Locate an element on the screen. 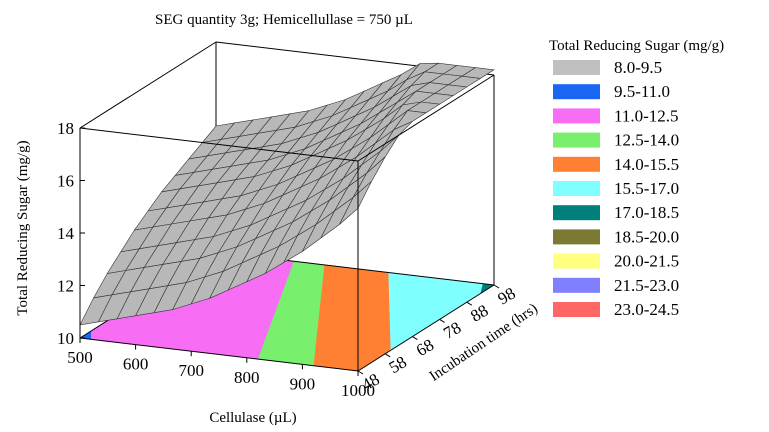 The width and height of the screenshot is (769, 432). legend-item-label: 23.0-24.5 is located at coordinates (646, 309).